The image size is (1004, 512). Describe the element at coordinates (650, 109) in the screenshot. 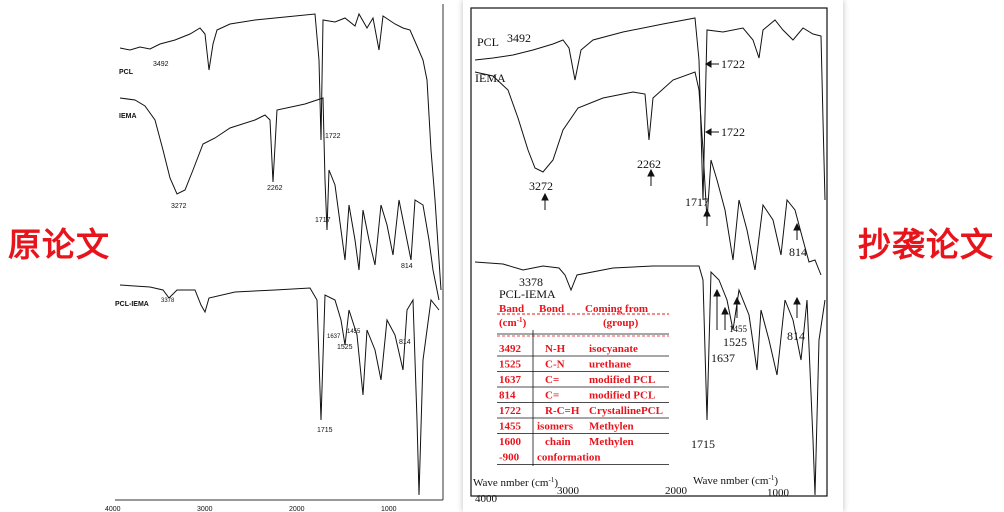

I see `plag-pcl-curve` at that location.